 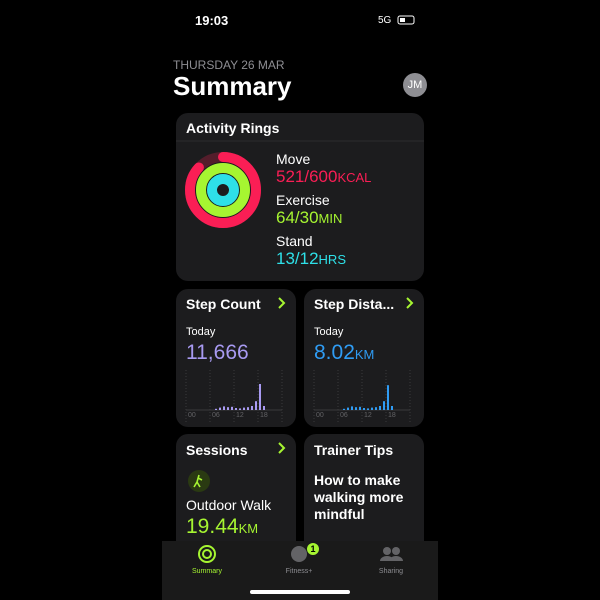 I want to click on card-title: Step Count, so click(x=223, y=304).